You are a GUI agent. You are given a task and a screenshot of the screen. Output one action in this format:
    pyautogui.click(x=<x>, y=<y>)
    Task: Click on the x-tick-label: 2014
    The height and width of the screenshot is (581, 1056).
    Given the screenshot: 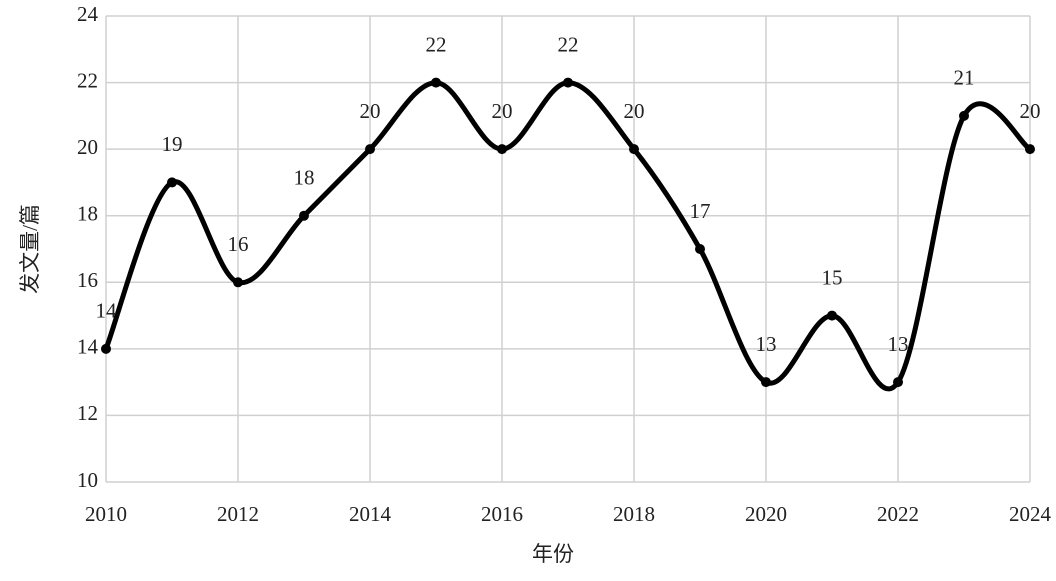 What is the action you would take?
    pyautogui.click(x=370, y=514)
    